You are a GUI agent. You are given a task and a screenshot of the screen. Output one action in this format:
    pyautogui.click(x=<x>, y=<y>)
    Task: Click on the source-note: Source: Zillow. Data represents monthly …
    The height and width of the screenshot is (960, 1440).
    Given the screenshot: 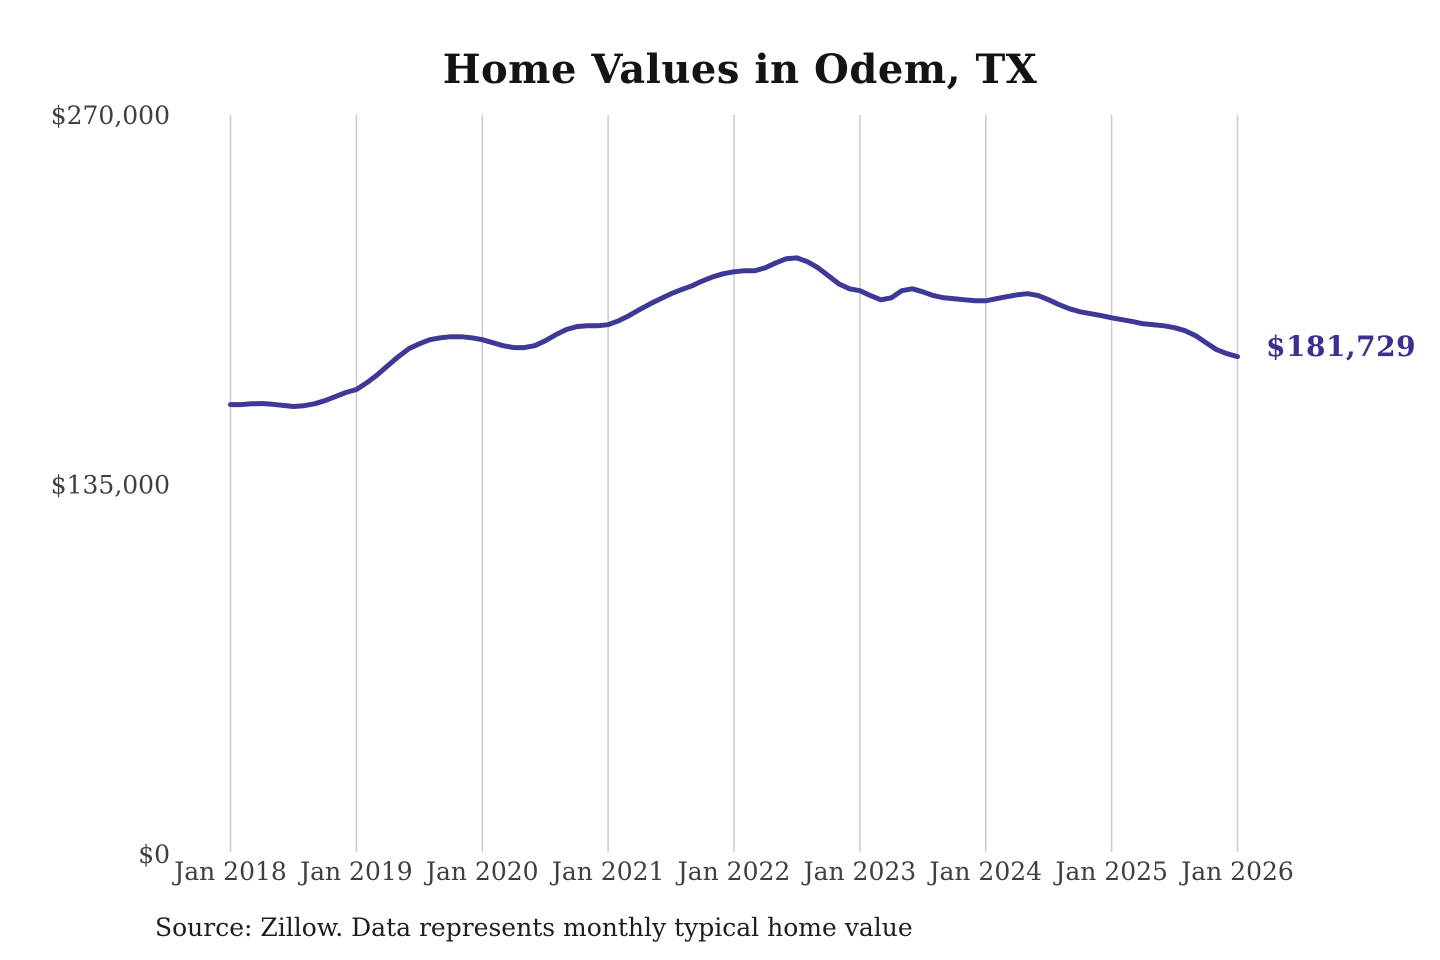 What is the action you would take?
    pyautogui.click(x=534, y=927)
    